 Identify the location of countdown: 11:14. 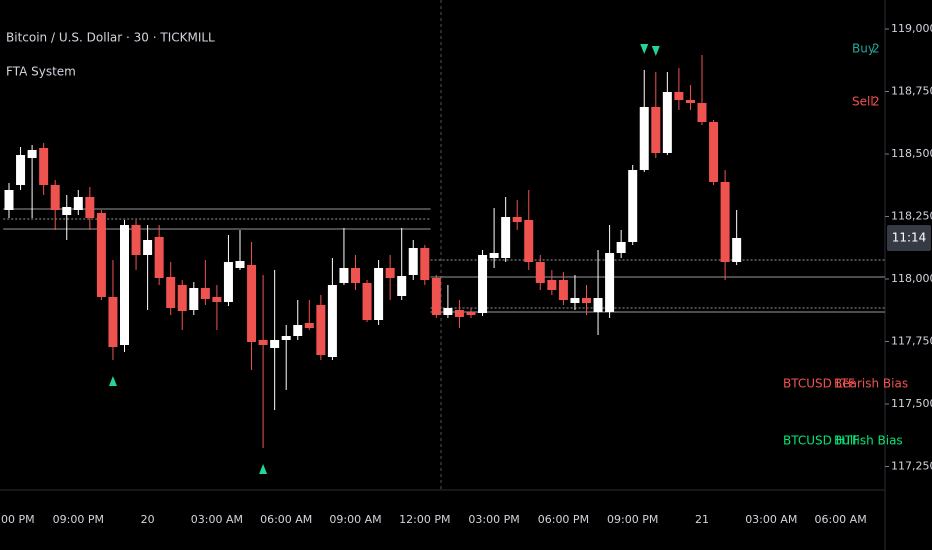
(909, 238).